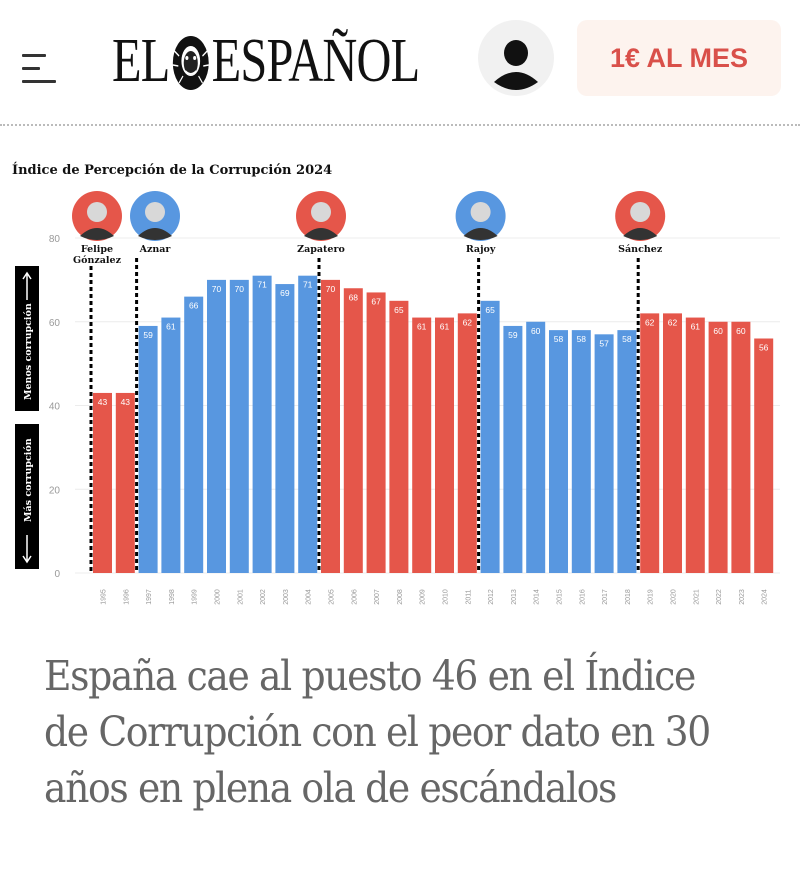 The height and width of the screenshot is (891, 800). I want to click on x-tick-label: 2010, so click(446, 597).